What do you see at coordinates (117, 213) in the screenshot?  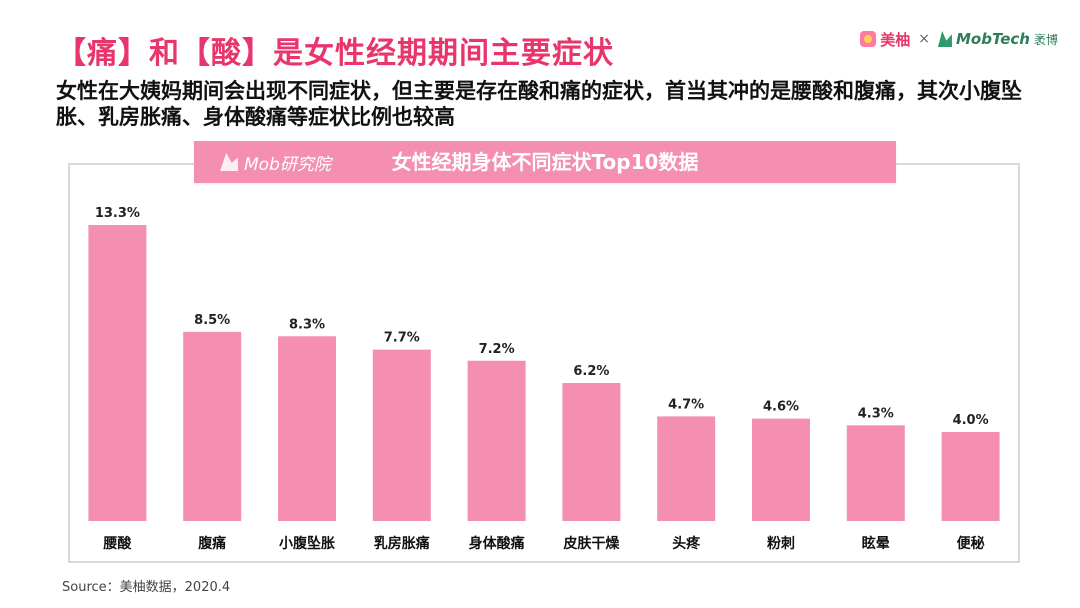 I see `bar-value-label: 13.3%` at bounding box center [117, 213].